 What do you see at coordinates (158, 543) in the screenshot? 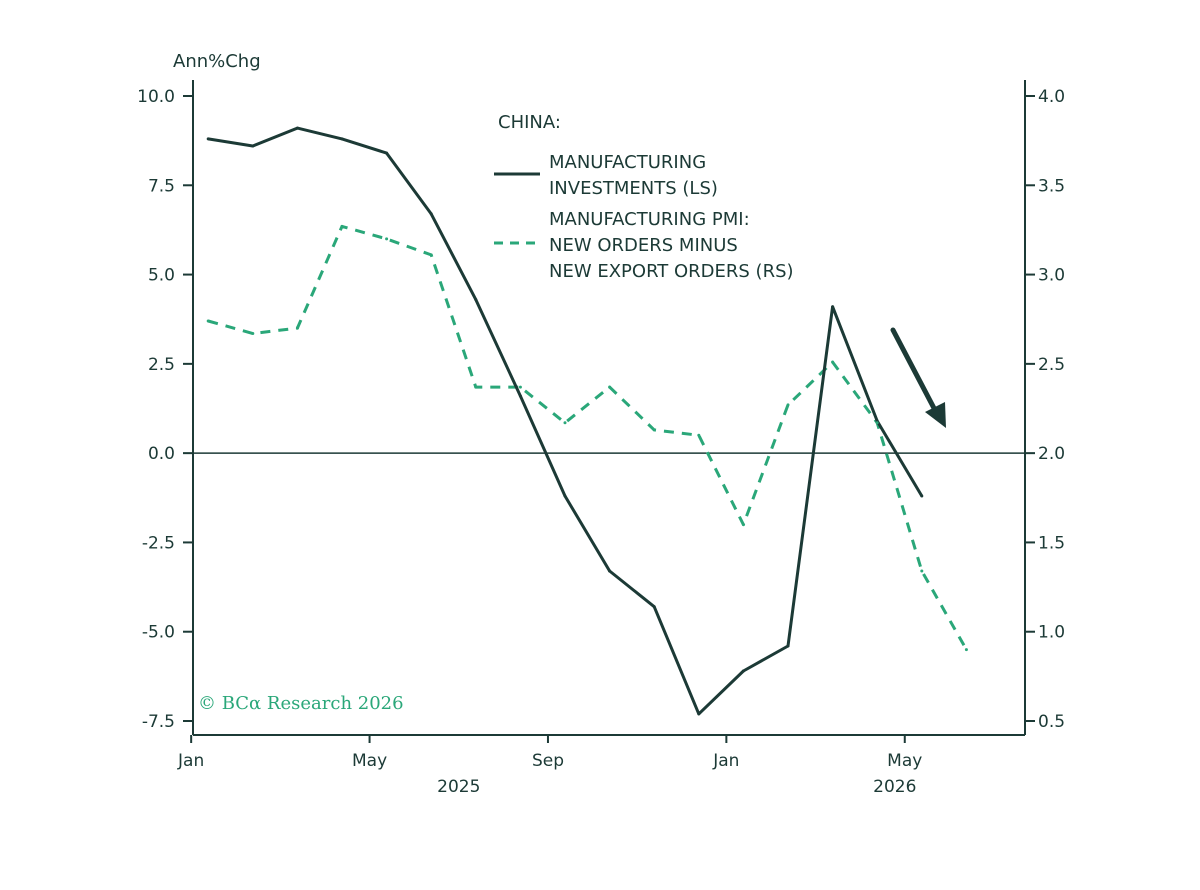
I see `left-tick-label: -2.5` at bounding box center [158, 543].